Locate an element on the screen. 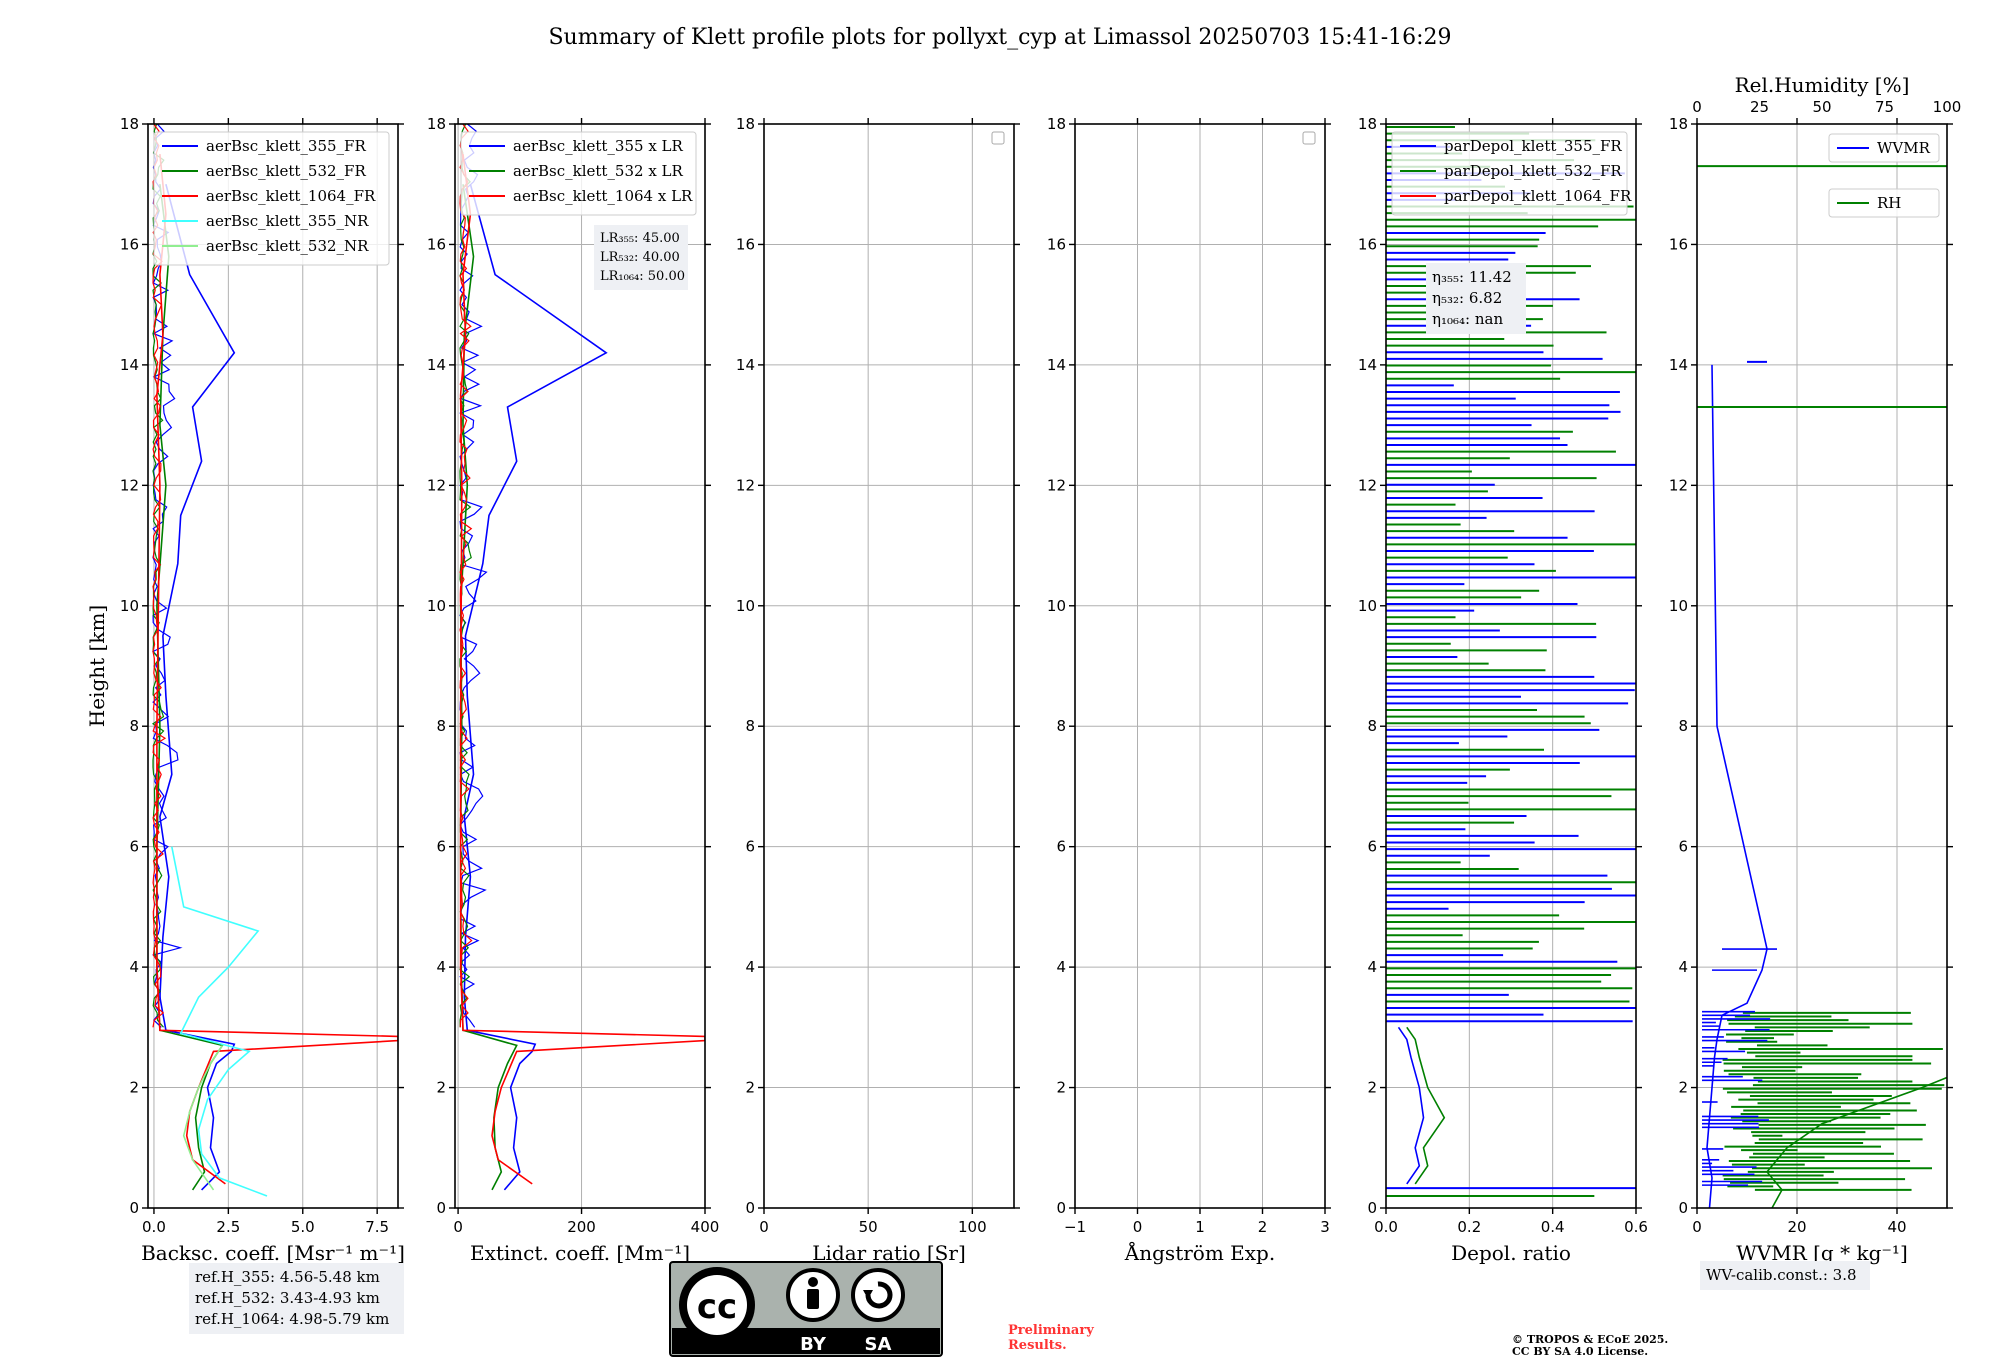 This screenshot has height=1360, width=2000. annotation-text: ref.H_532: 3.43-4.93 km is located at coordinates (287, 1298).